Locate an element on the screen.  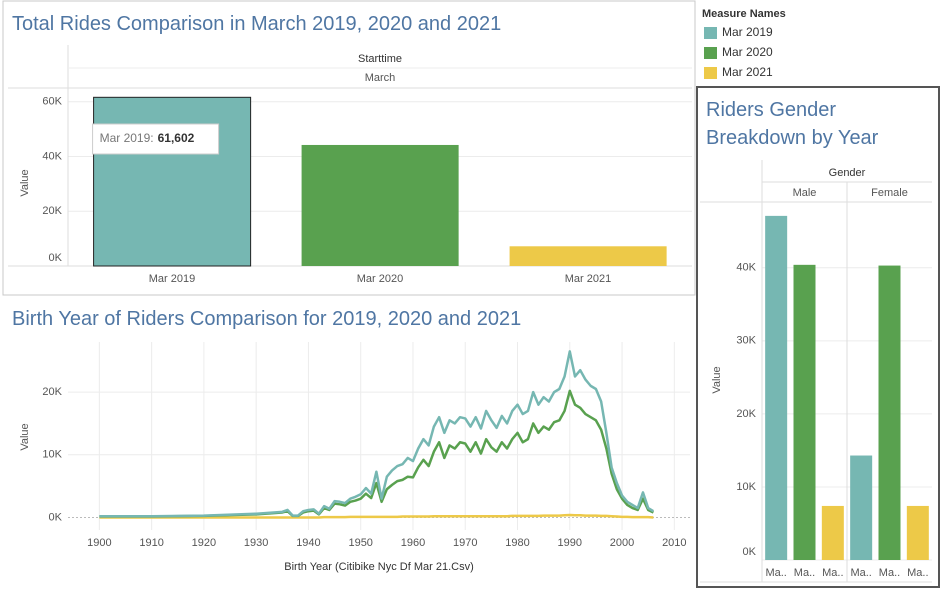
x-tick-label: 1990 is located at coordinates (570, 543).